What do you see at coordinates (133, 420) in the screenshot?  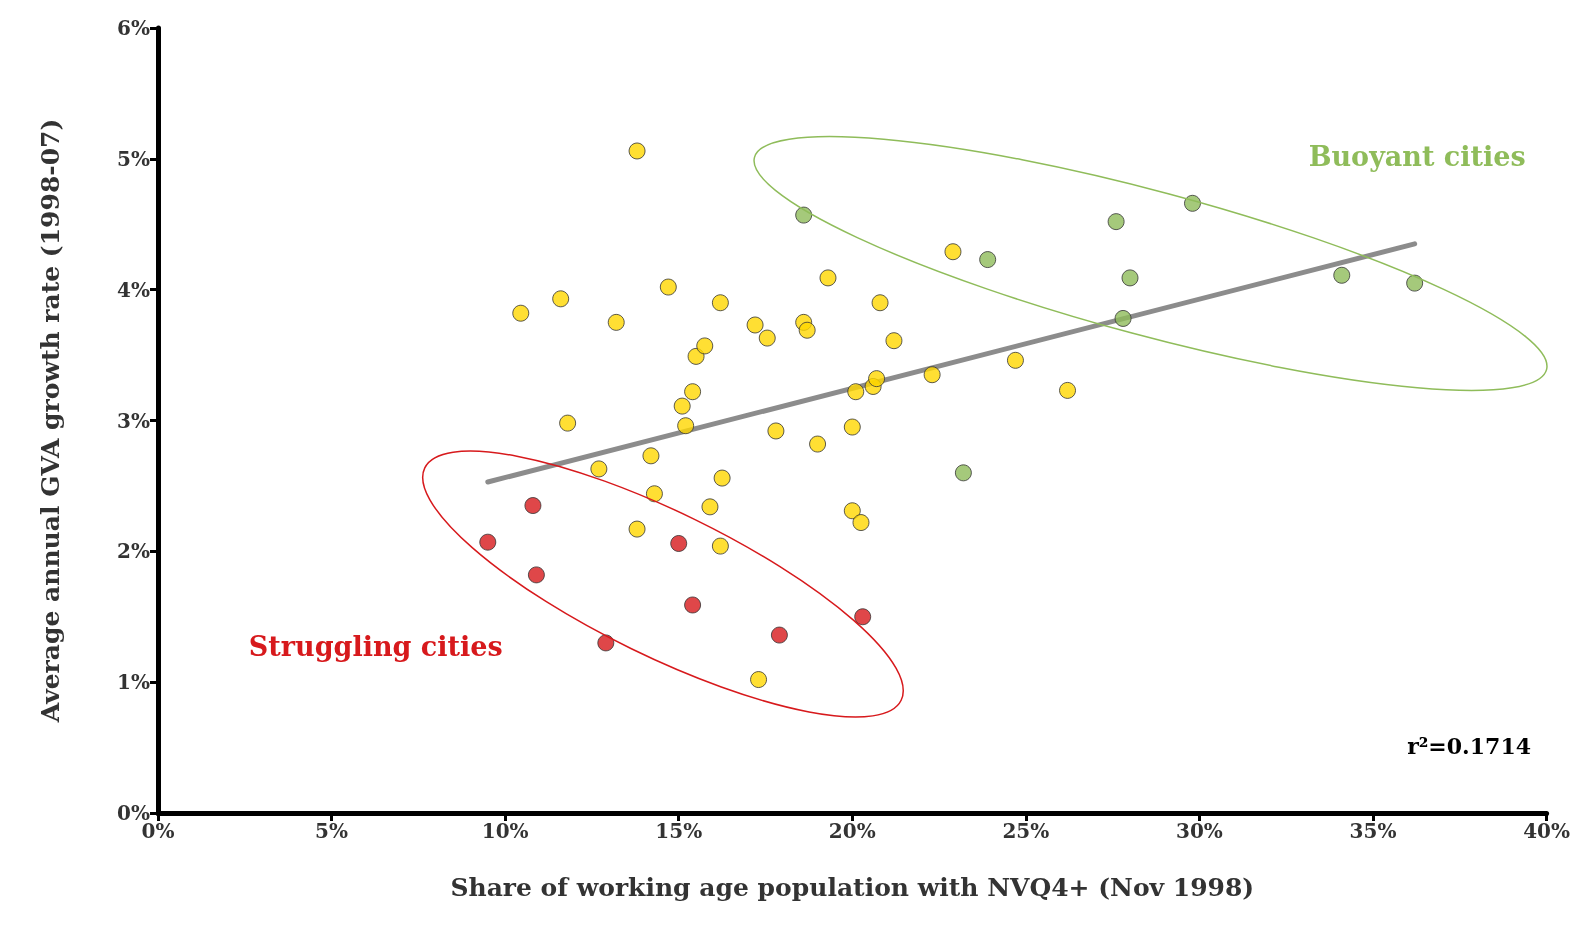 I see `y-tick-label: 3%` at bounding box center [133, 420].